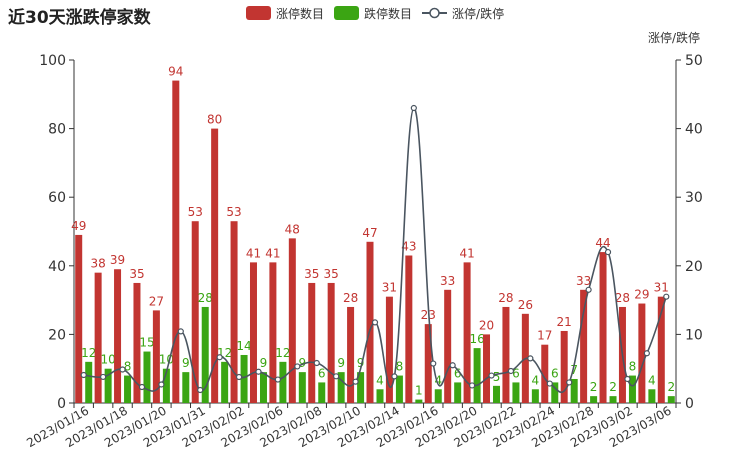 The height and width of the screenshot is (463, 750). Describe the element at coordinates (292, 229) in the screenshot. I see `bar-up-label: 48` at that location.